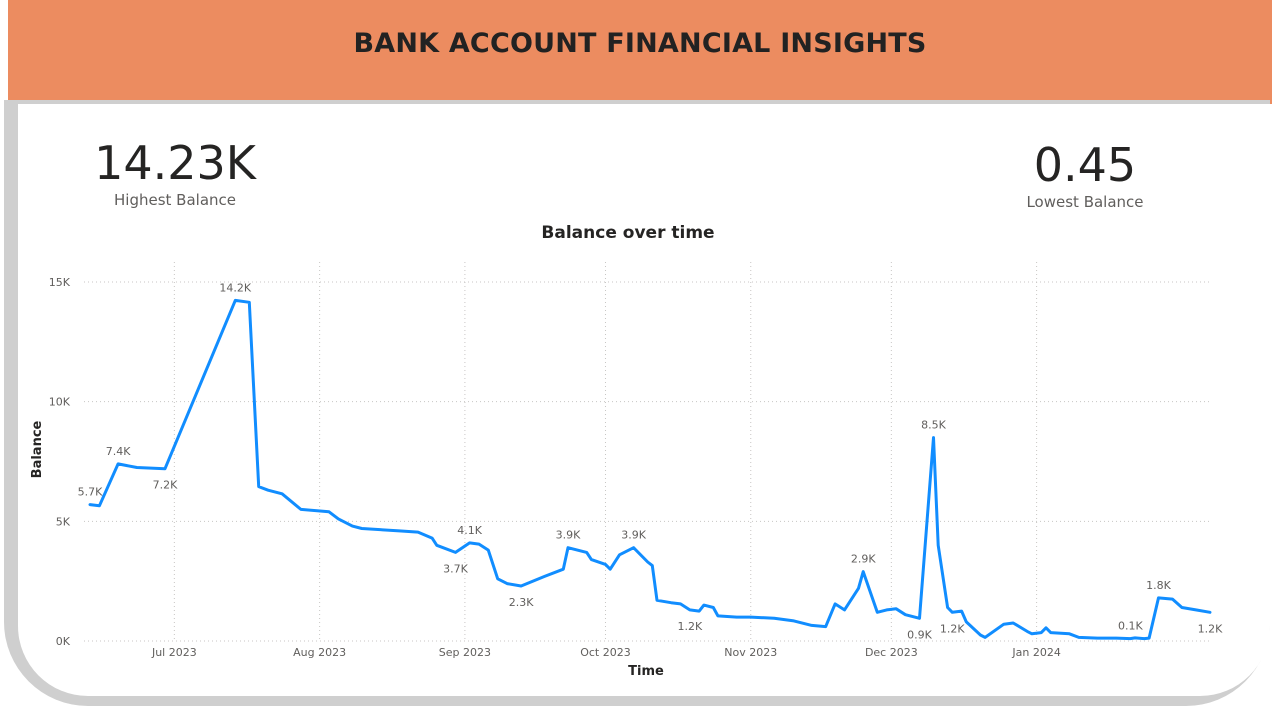 Image resolution: width=1280 pixels, height=720 pixels. What do you see at coordinates (63, 521) in the screenshot?
I see `y-tick-label-1: 5K` at bounding box center [63, 521].